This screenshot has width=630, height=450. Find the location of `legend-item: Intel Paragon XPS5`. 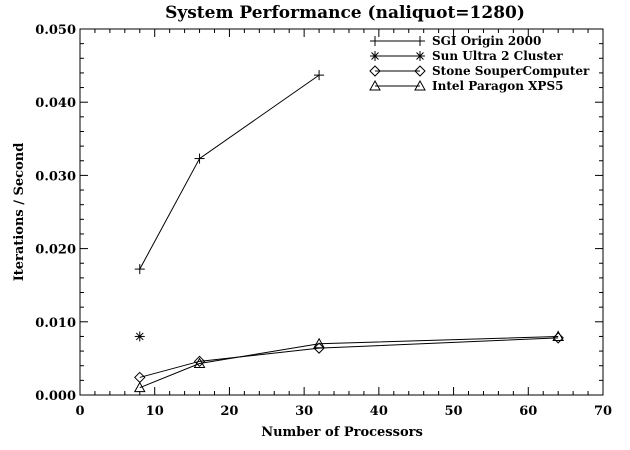

legend-item: Intel Paragon XPS5 is located at coordinates (466, 86).